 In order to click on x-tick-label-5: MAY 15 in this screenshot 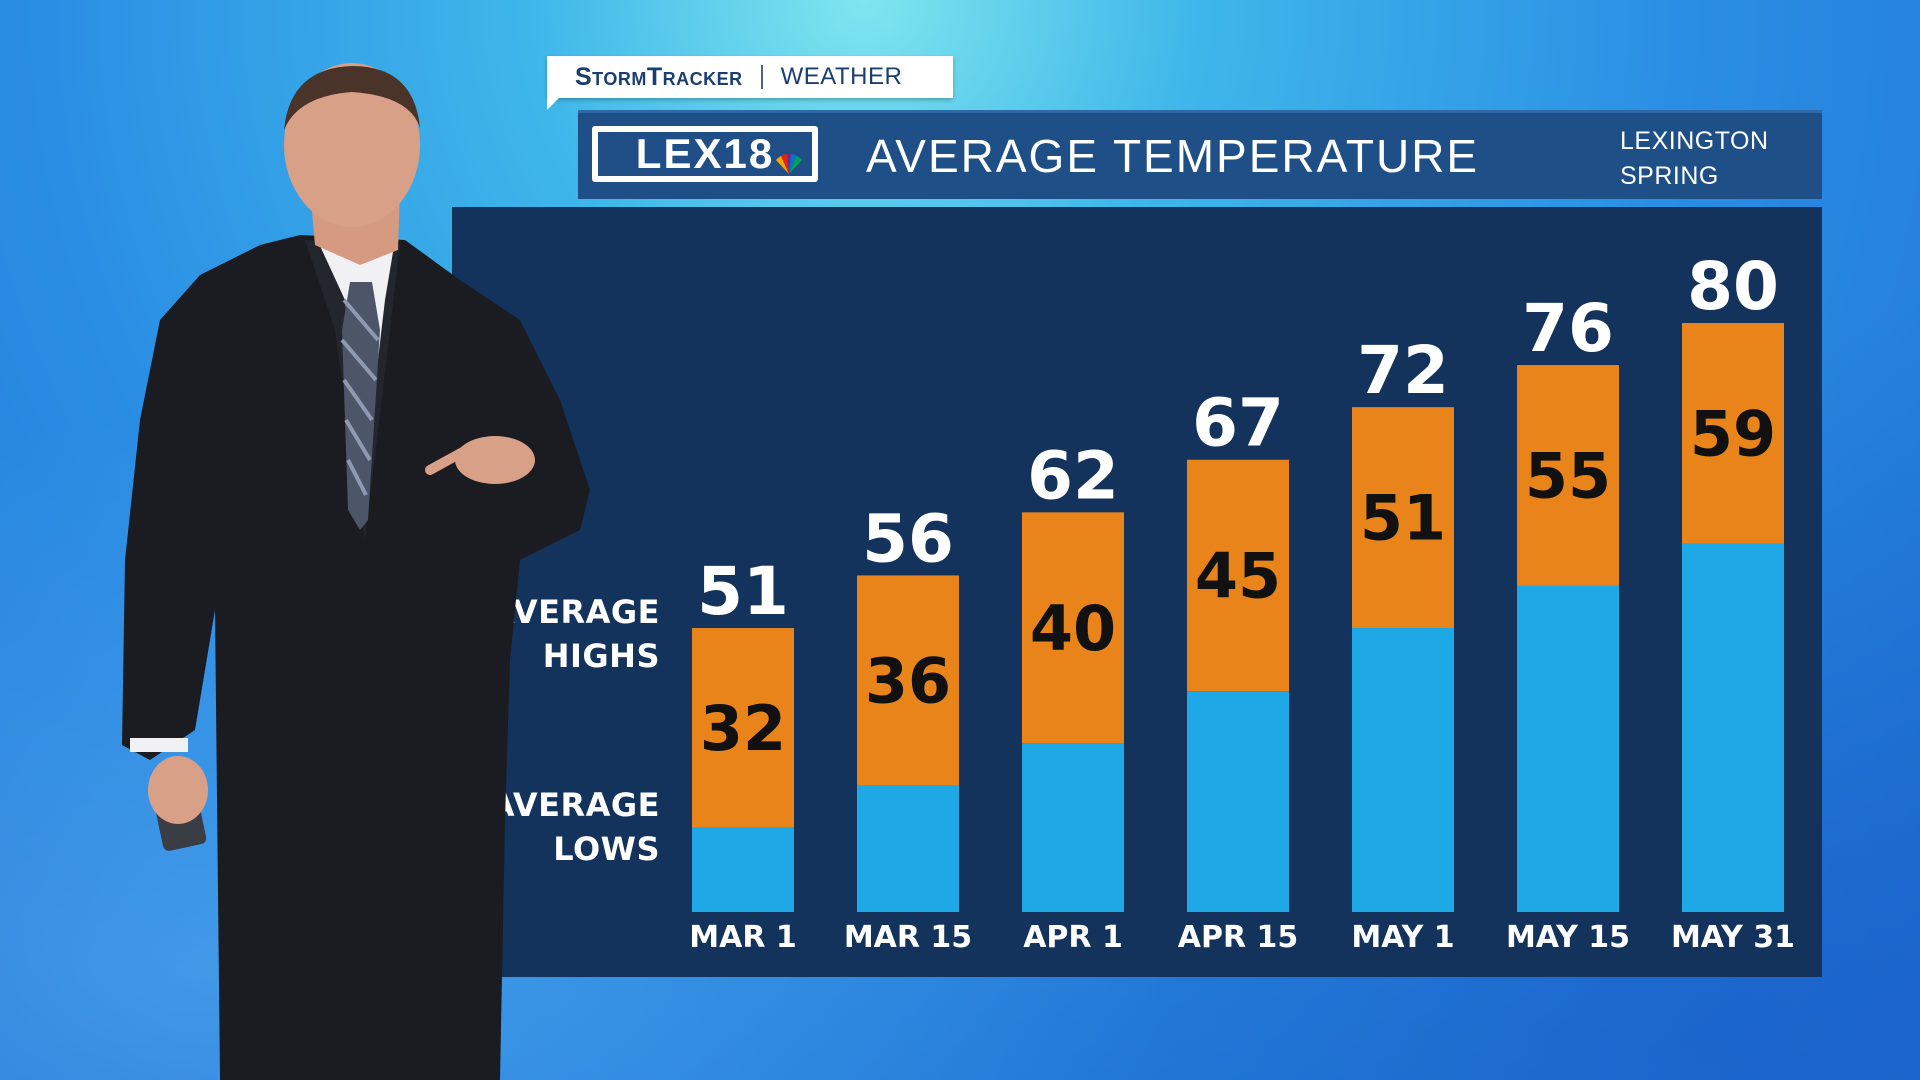, I will do `click(1568, 937)`.